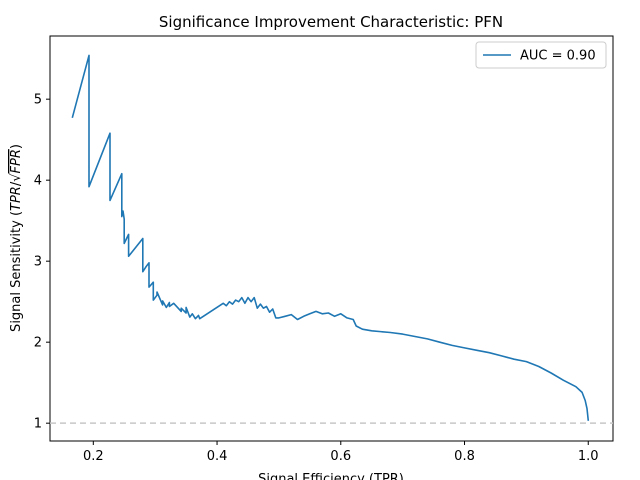  What do you see at coordinates (38, 181) in the screenshot?
I see `y-tick-label: 4` at bounding box center [38, 181].